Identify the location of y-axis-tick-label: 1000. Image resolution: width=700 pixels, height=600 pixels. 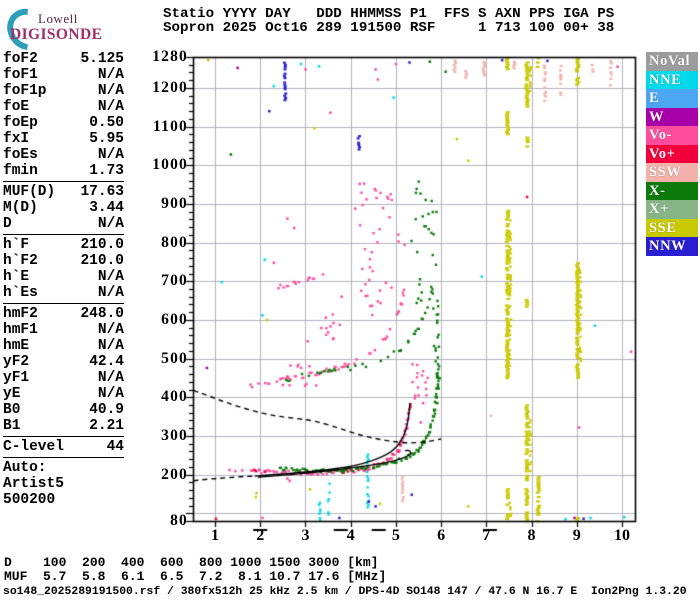
(170, 165).